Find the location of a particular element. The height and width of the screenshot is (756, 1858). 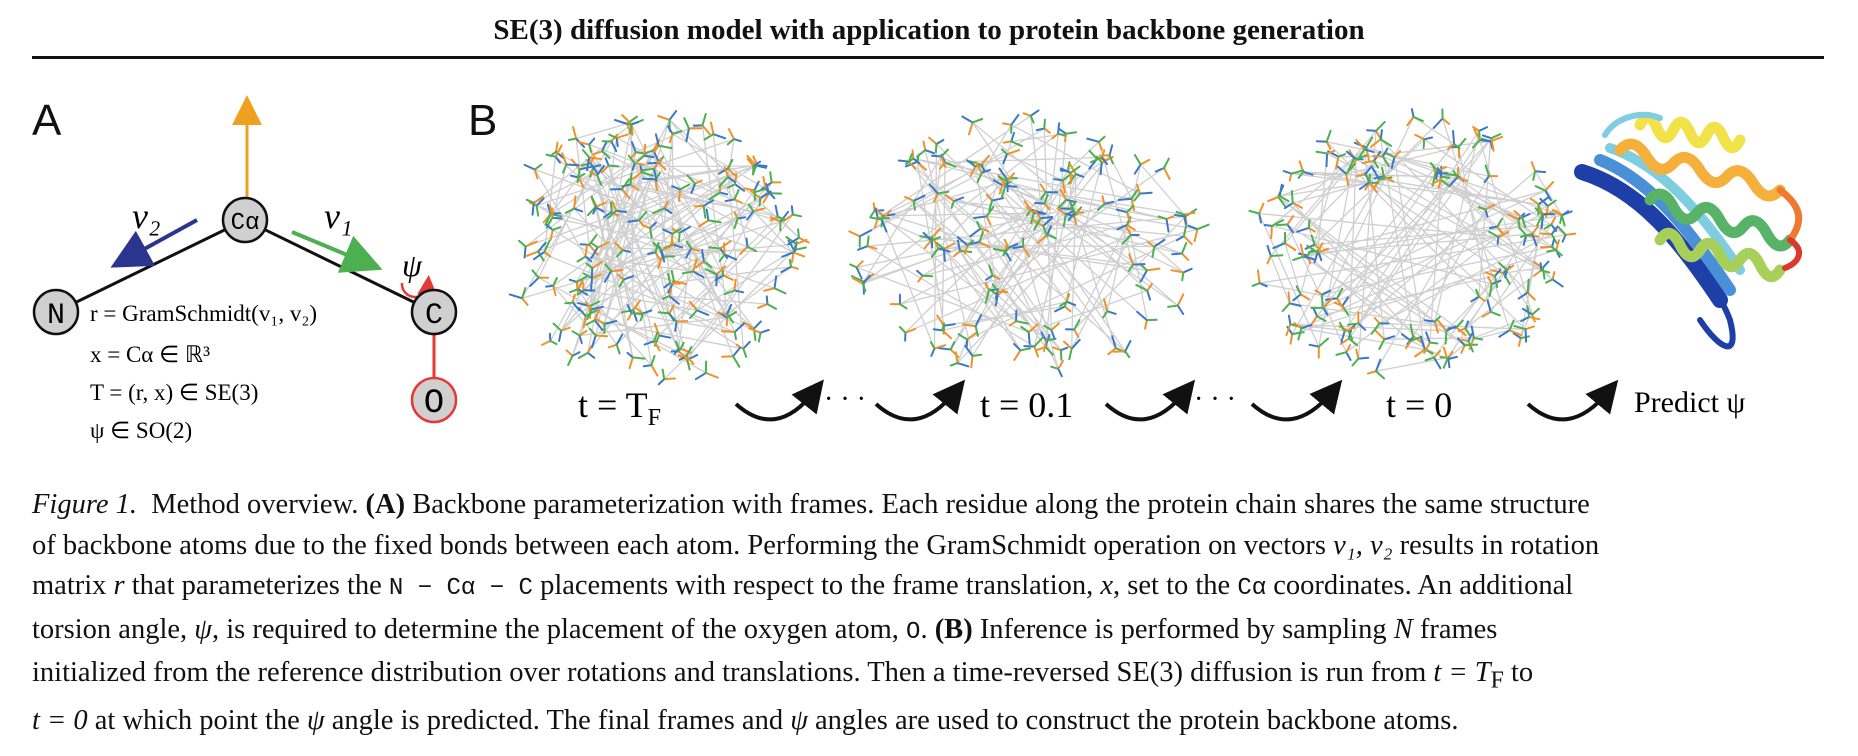

caption-text: to is located at coordinates (1518, 672).